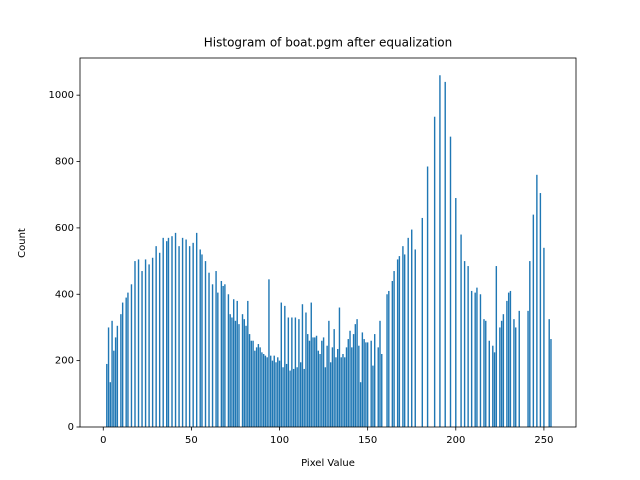  What do you see at coordinates (64, 228) in the screenshot?
I see `y-tick-label: 600` at bounding box center [64, 228].